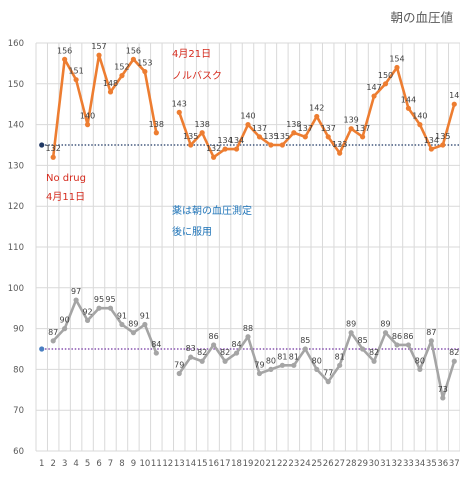 Image resolution: width=460 pixels, height=477 pixels. What do you see at coordinates (16, 248) in the screenshot?
I see `y-axis: 60 70 80 90 100 110 120 130 140 150 160` at bounding box center [16, 248].